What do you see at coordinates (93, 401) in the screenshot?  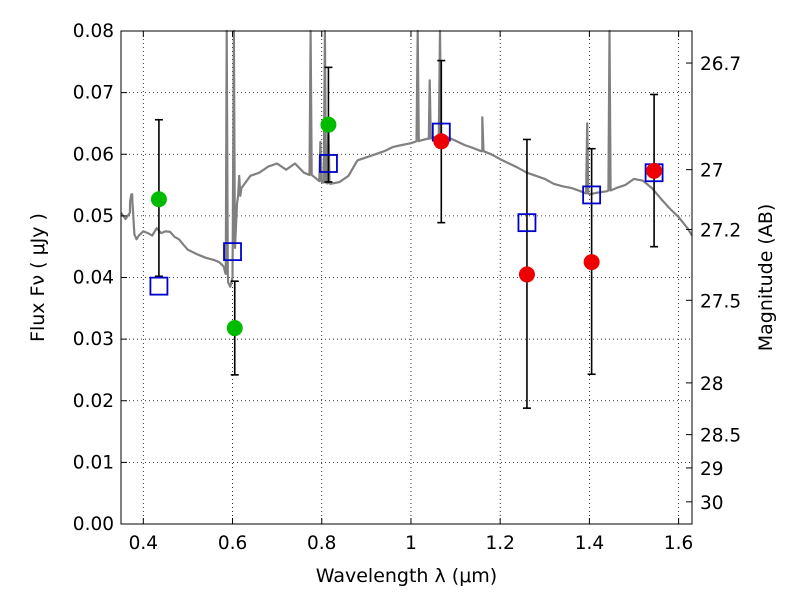 I see `y-tick-label: 0.02` at bounding box center [93, 401].